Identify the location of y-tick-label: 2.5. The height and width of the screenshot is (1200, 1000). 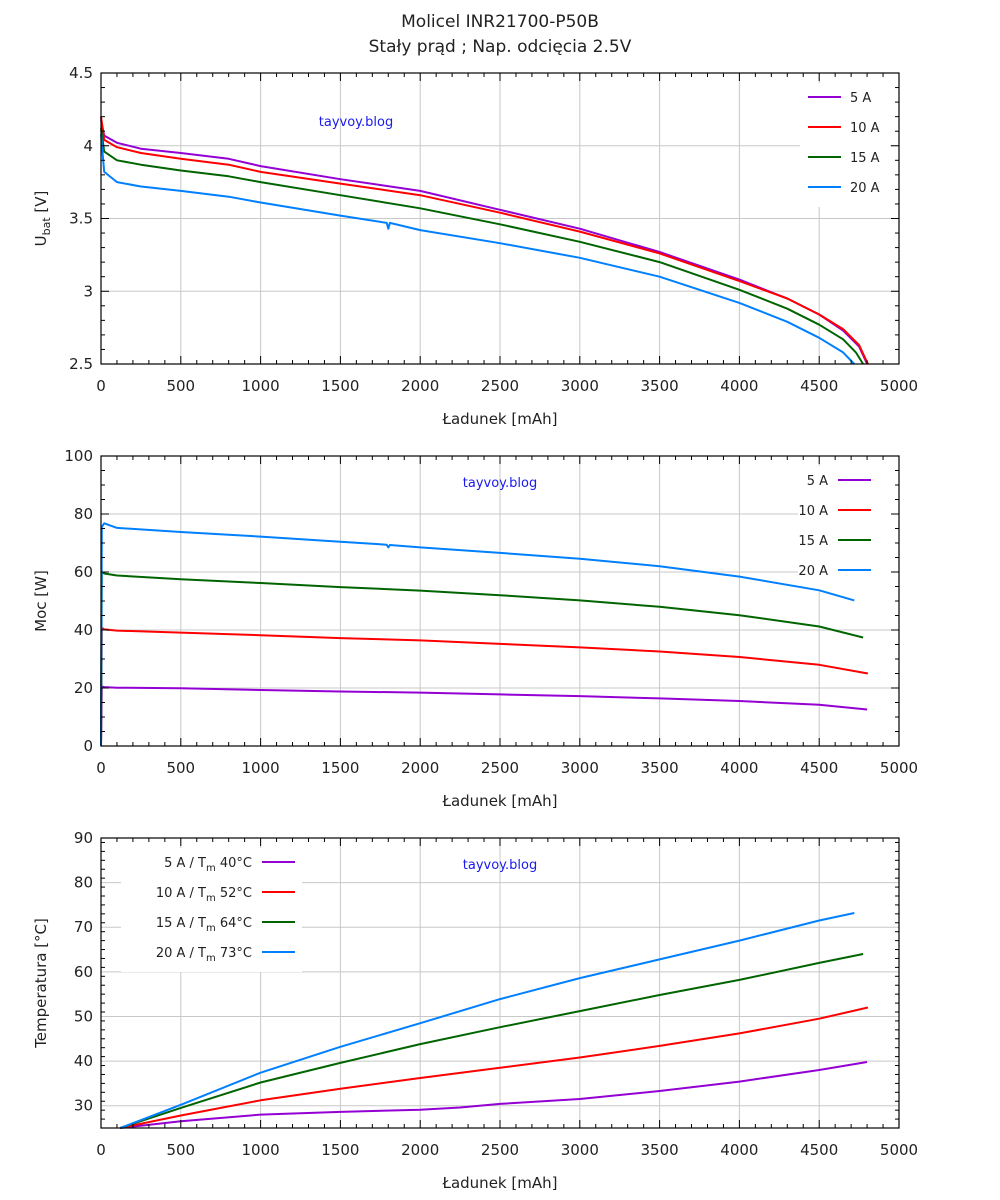
(81, 364).